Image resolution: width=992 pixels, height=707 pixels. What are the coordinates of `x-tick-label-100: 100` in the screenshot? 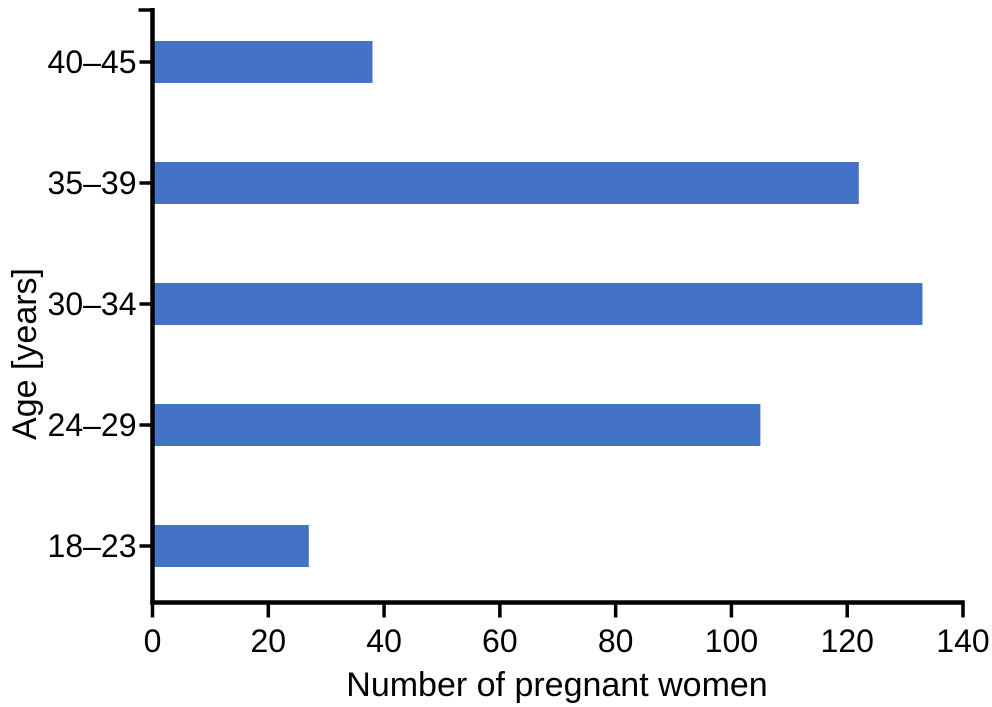 It's located at (731, 641).